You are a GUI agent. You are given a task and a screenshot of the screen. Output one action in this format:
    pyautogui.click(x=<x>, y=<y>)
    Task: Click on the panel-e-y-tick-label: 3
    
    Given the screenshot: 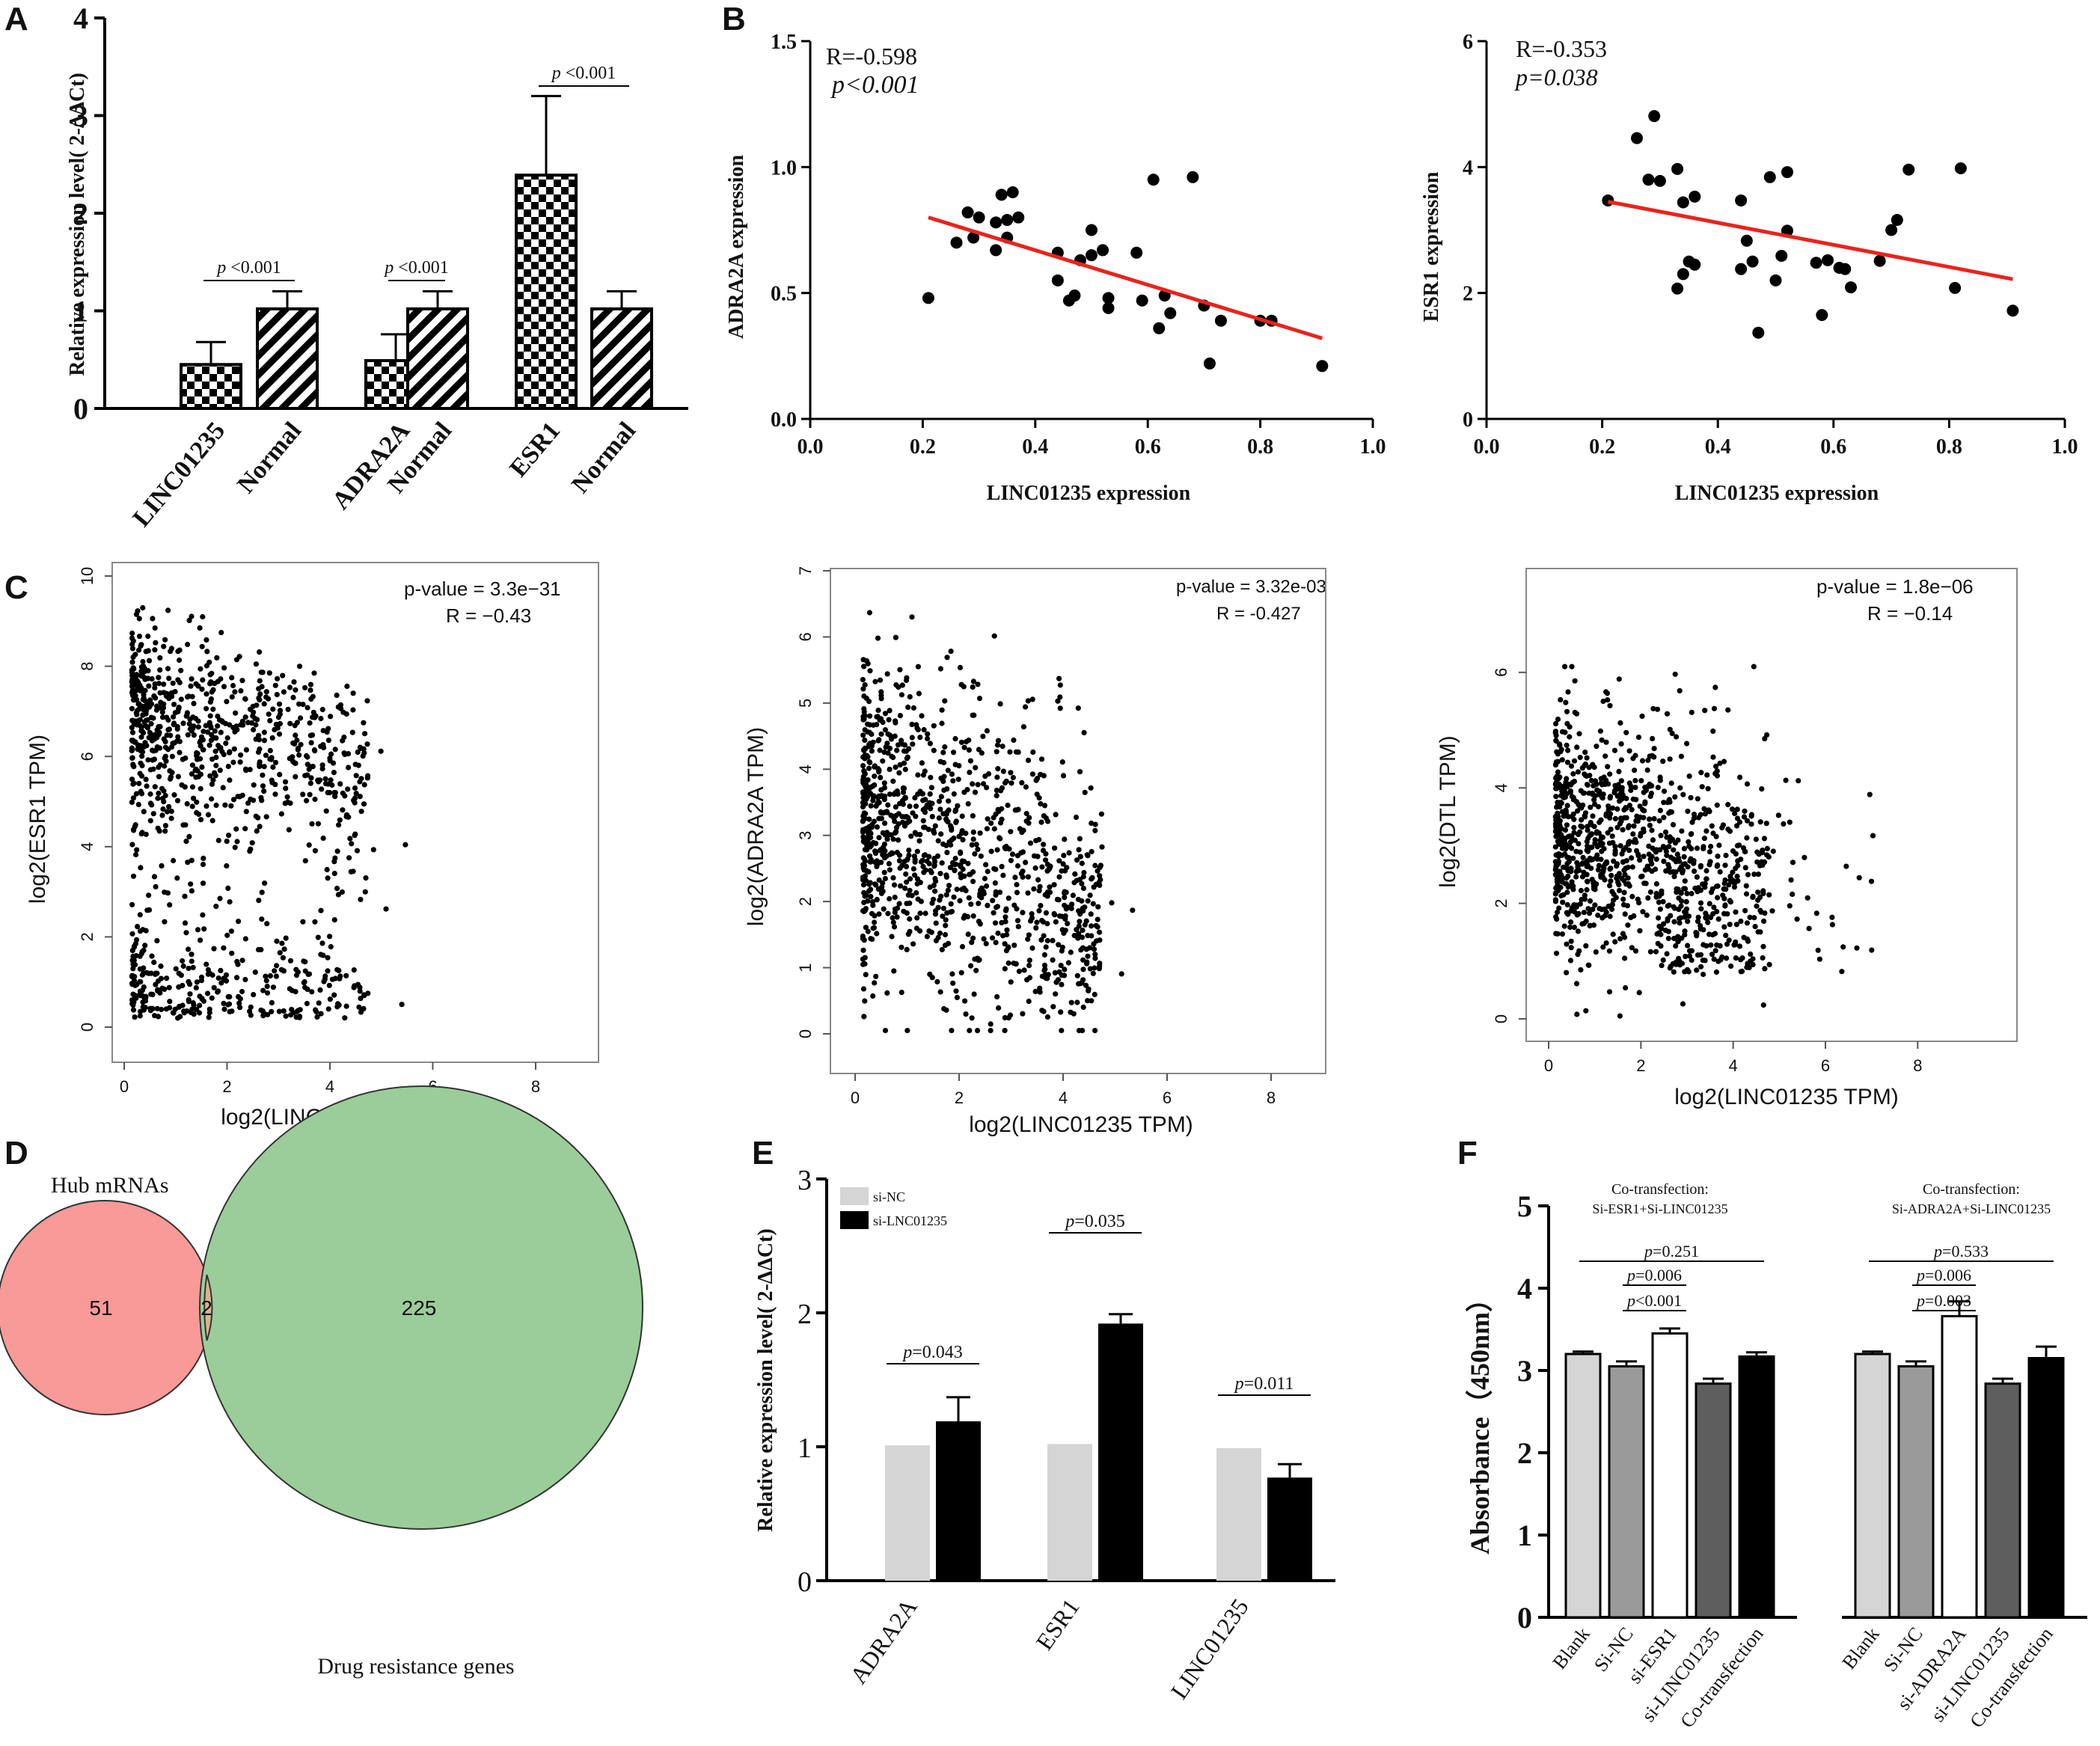 What is the action you would take?
    pyautogui.click(x=805, y=1180)
    